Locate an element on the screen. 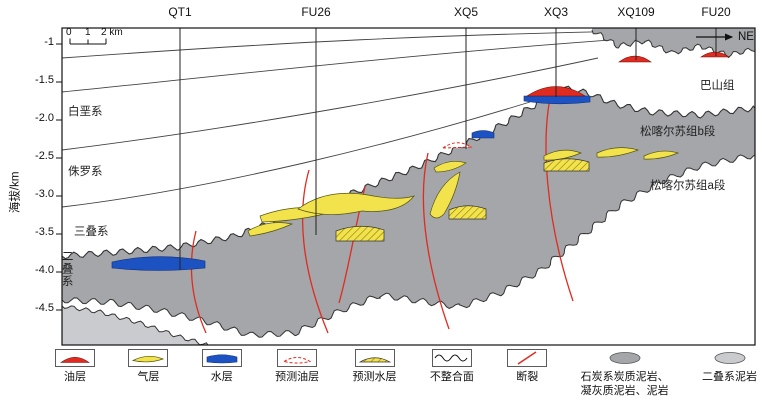  formation-label-bashan: 巴山组 is located at coordinates (717, 86).